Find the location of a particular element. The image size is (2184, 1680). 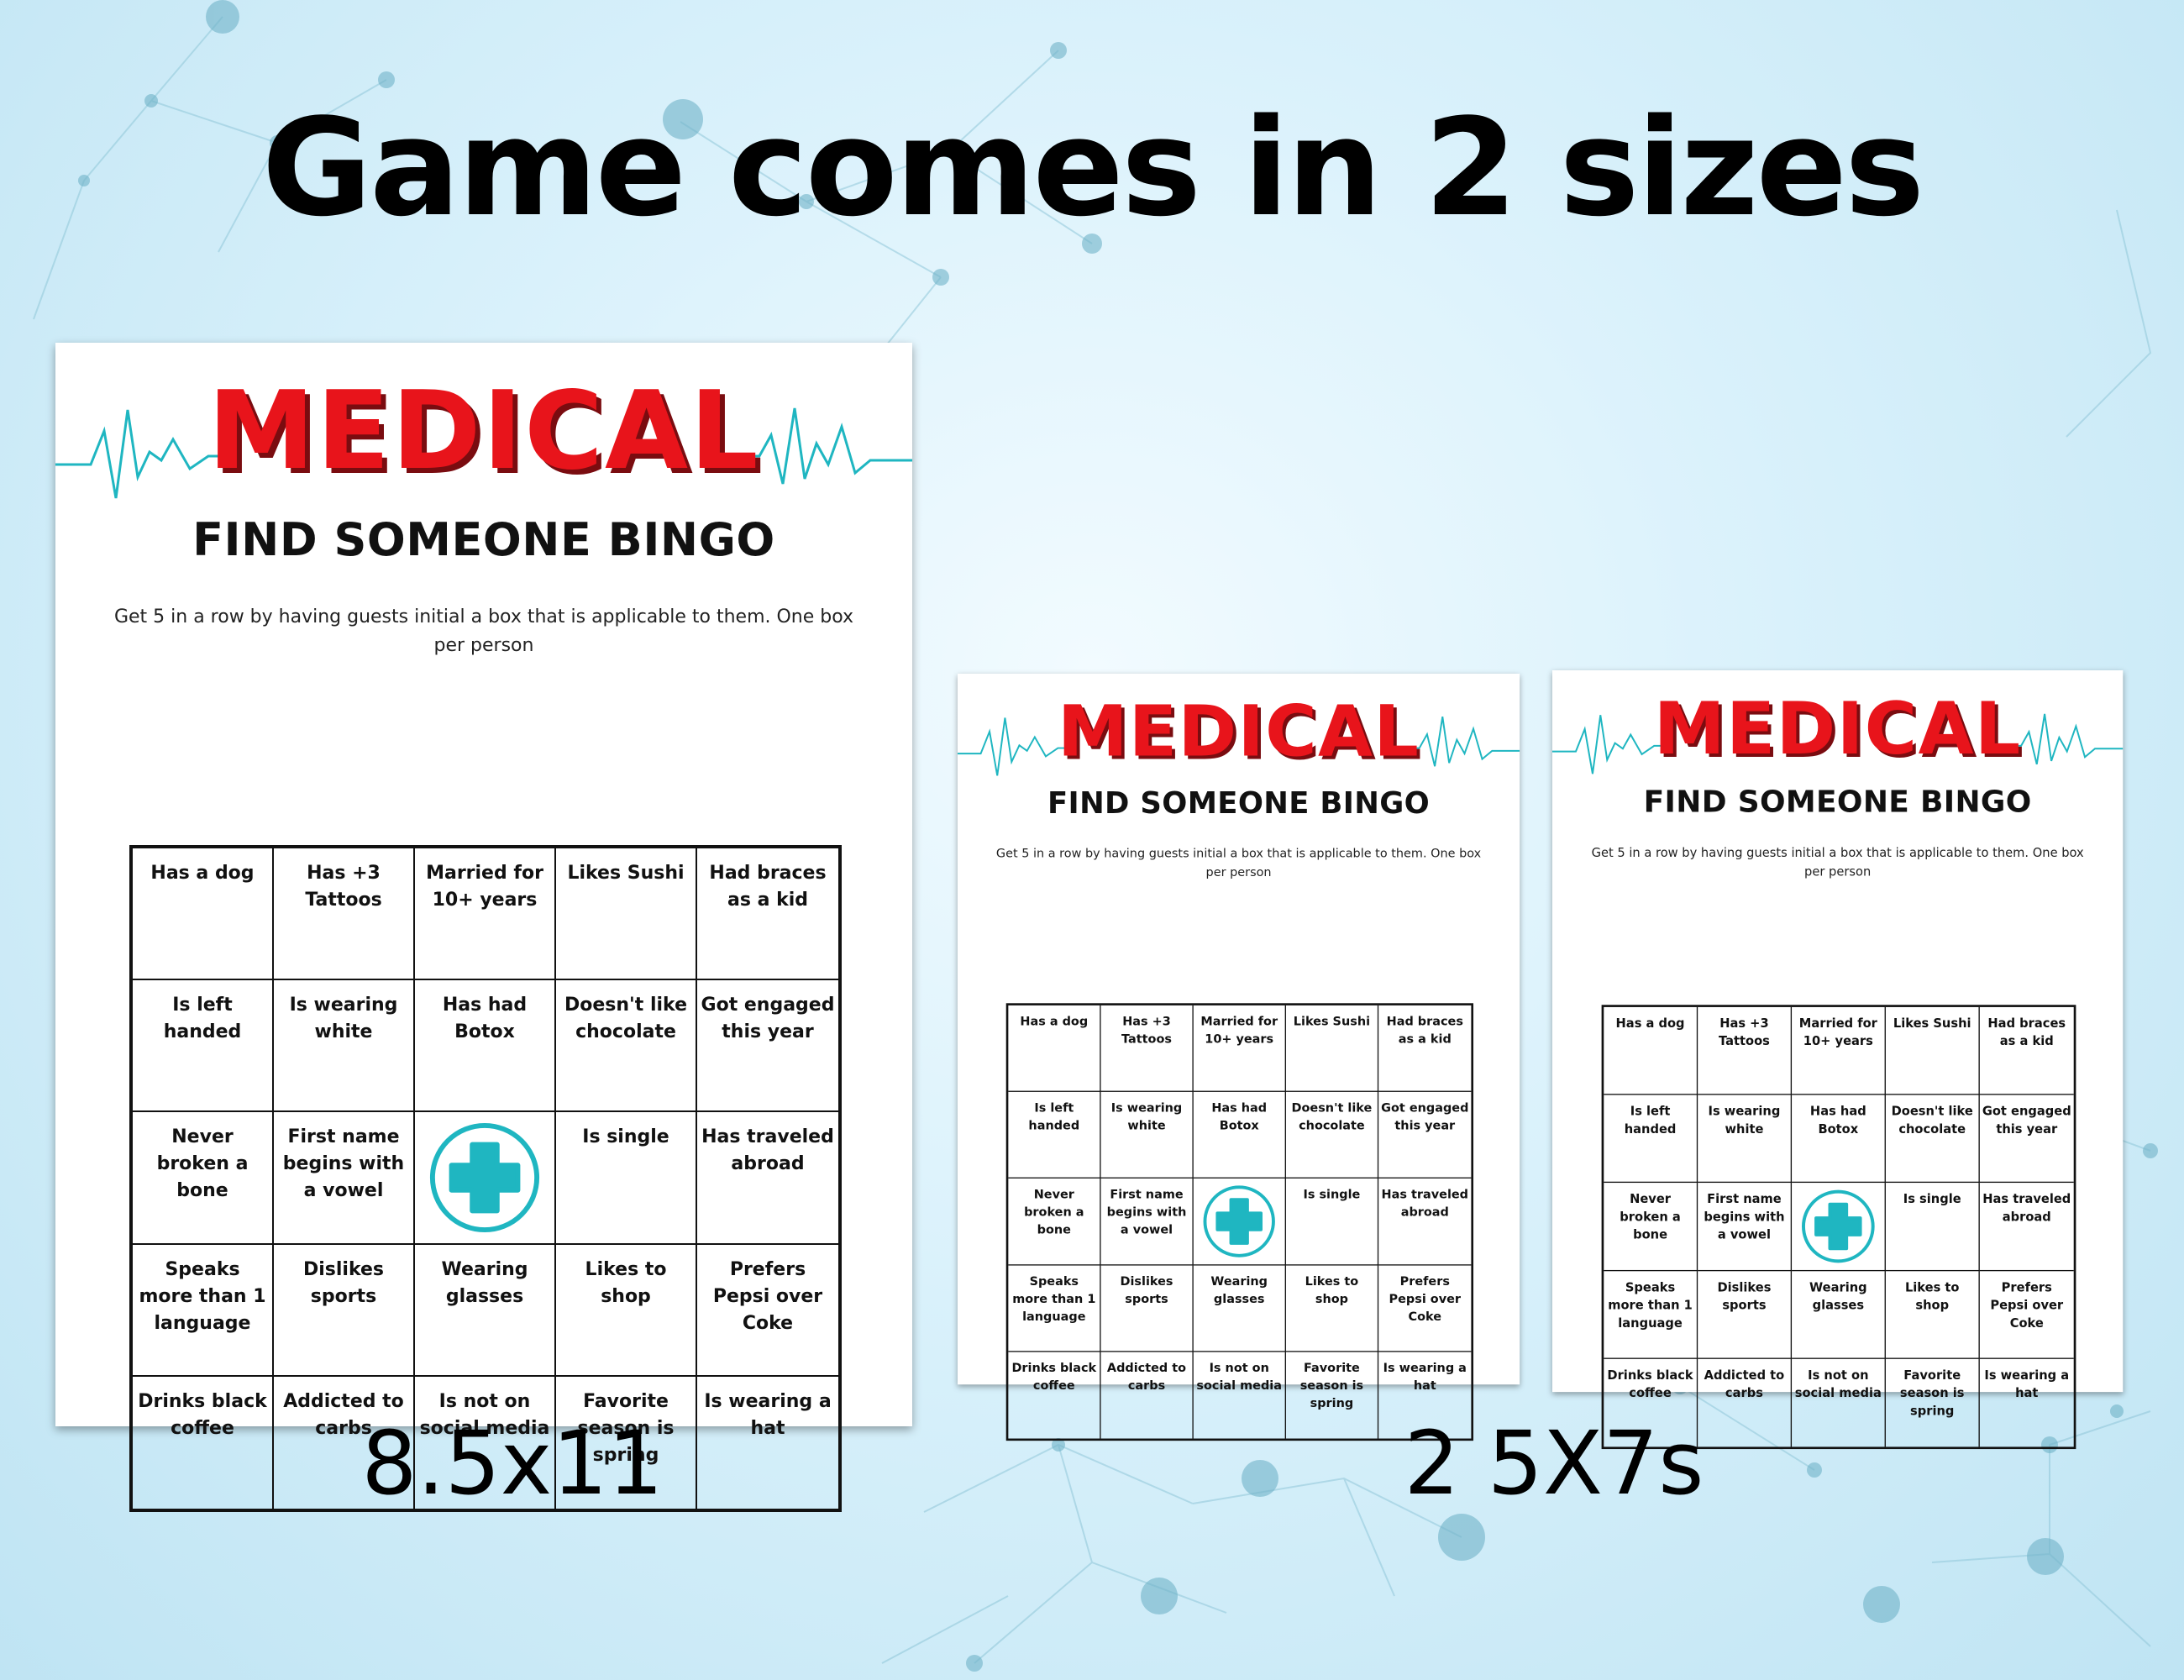

page-headline: Game comes in 2 sizes is located at coordinates (1093, 167).